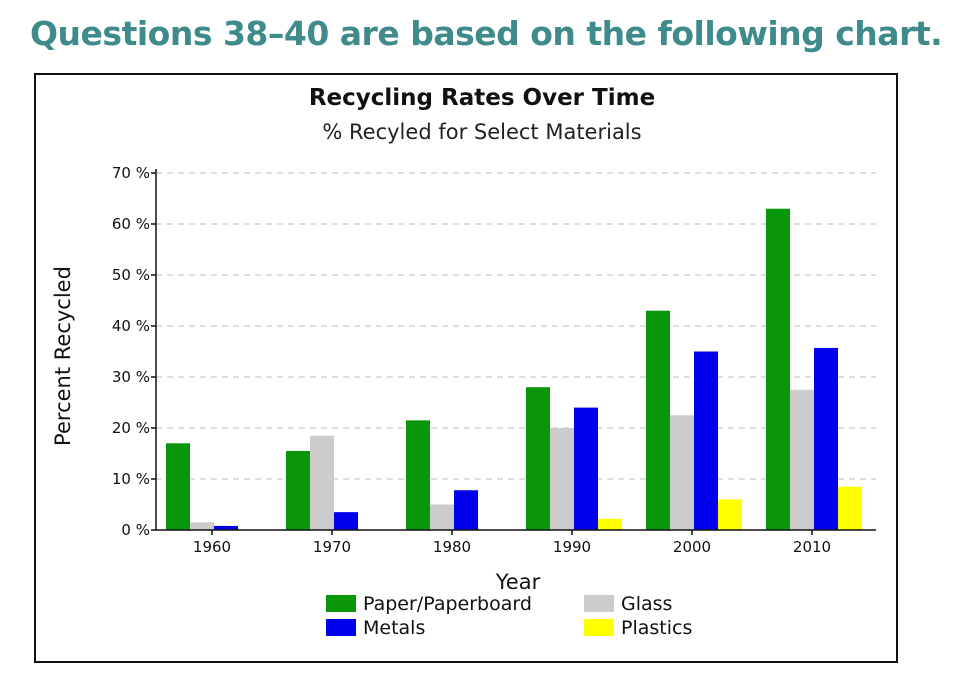 The width and height of the screenshot is (970, 694). I want to click on bar-paper-paperboard-2000, so click(658, 420).